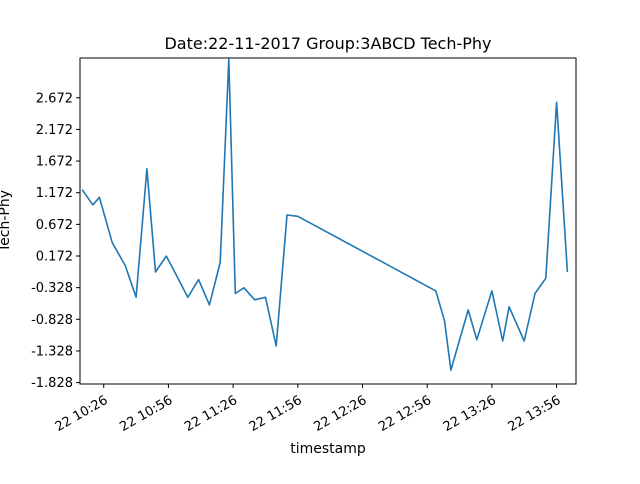 This screenshot has width=640, height=484. I want to click on y-axis-label: Tech-Phy, so click(6, 221).